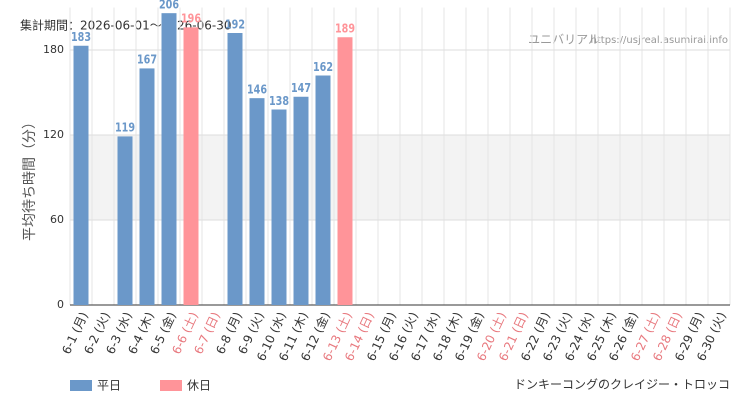  Describe the element at coordinates (301, 88) in the screenshot. I see `value-label: 147` at that location.